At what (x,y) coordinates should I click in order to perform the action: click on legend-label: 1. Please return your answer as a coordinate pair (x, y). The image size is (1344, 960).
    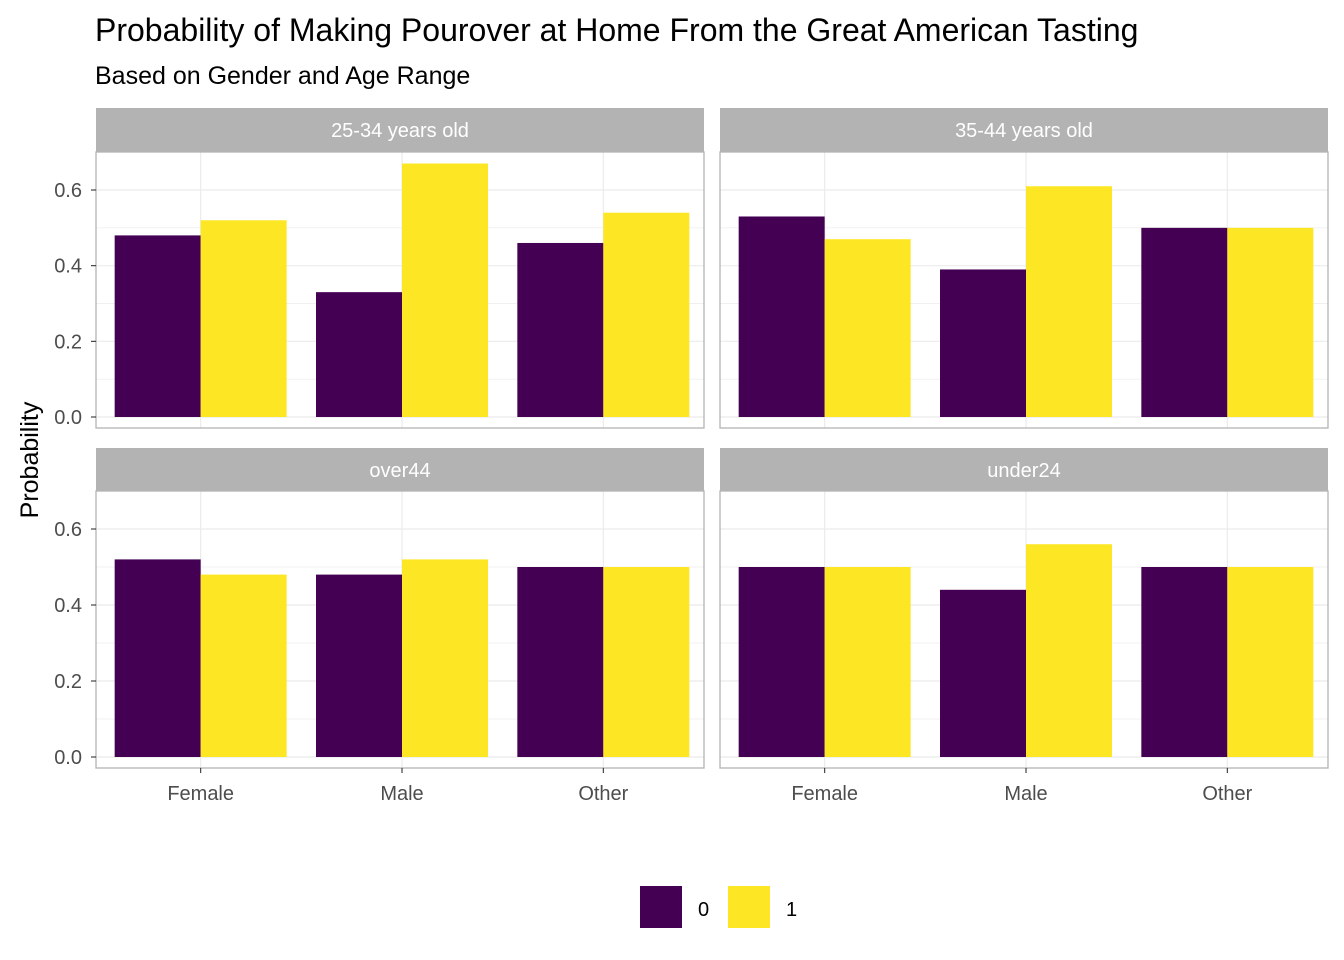
    Looking at the image, I should click on (791, 910).